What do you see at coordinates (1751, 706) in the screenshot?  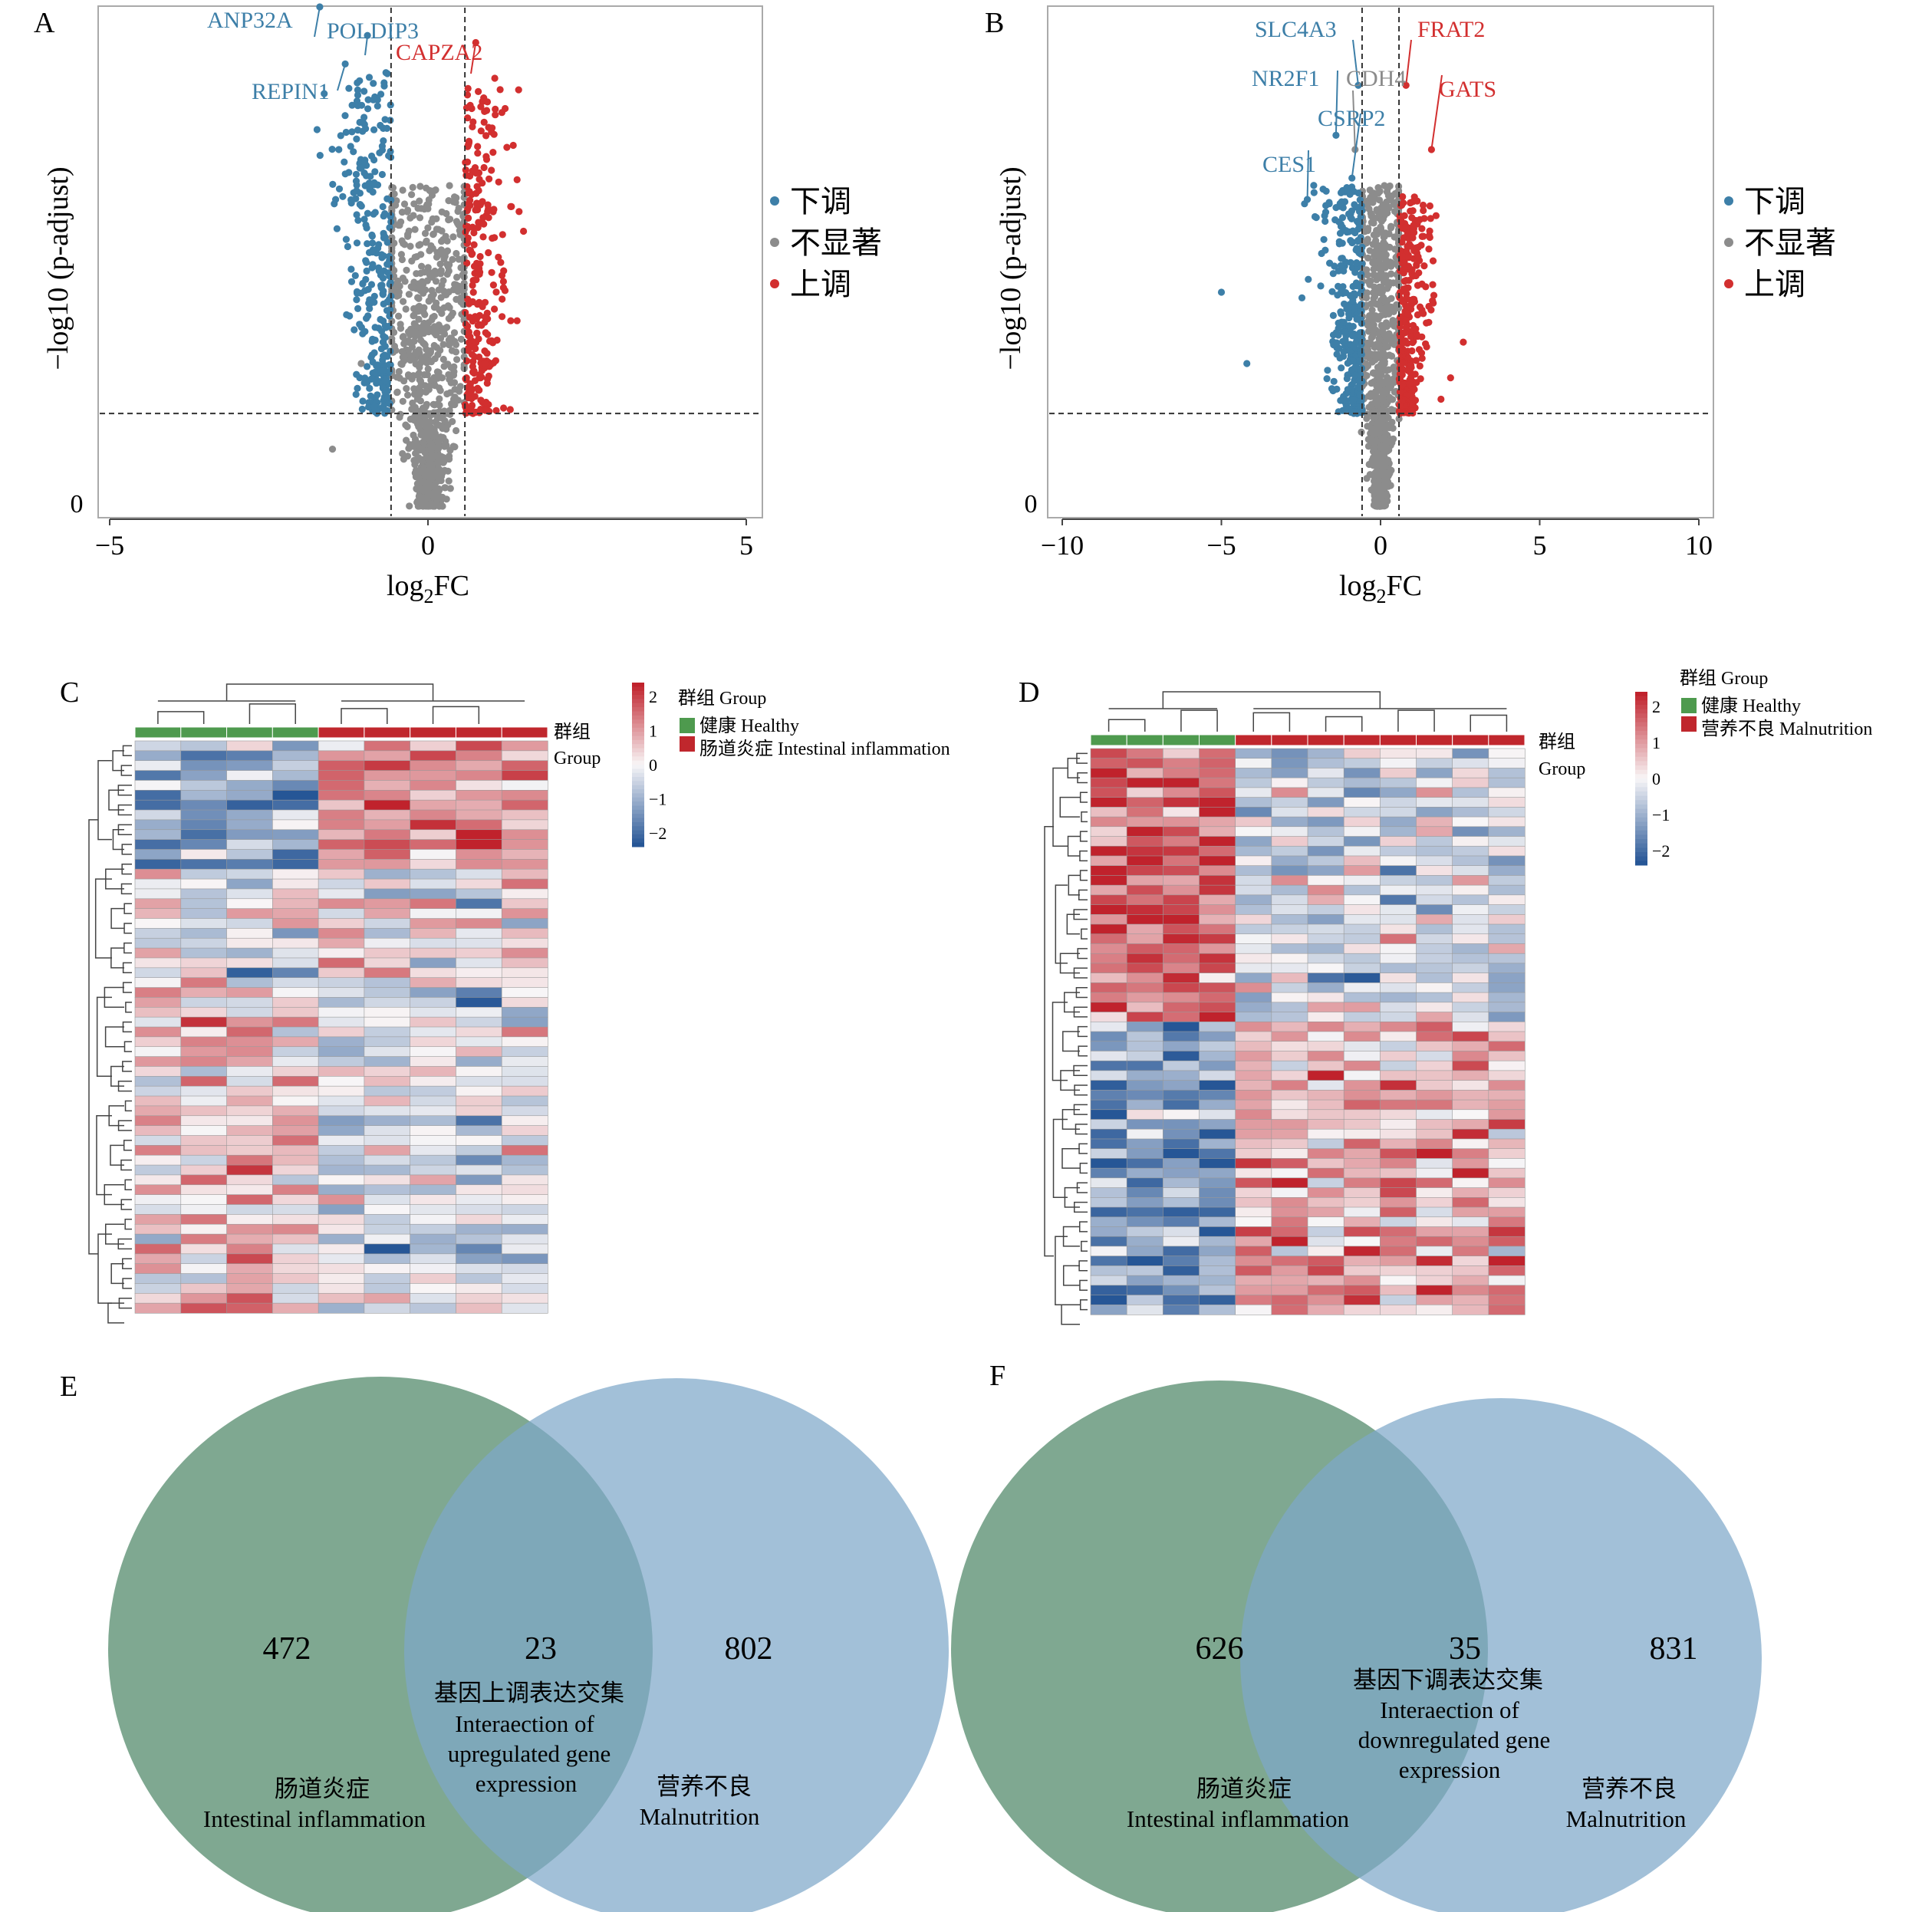 I see `heatmap-d-legend-healthy: 健康 Healthy` at bounding box center [1751, 706].